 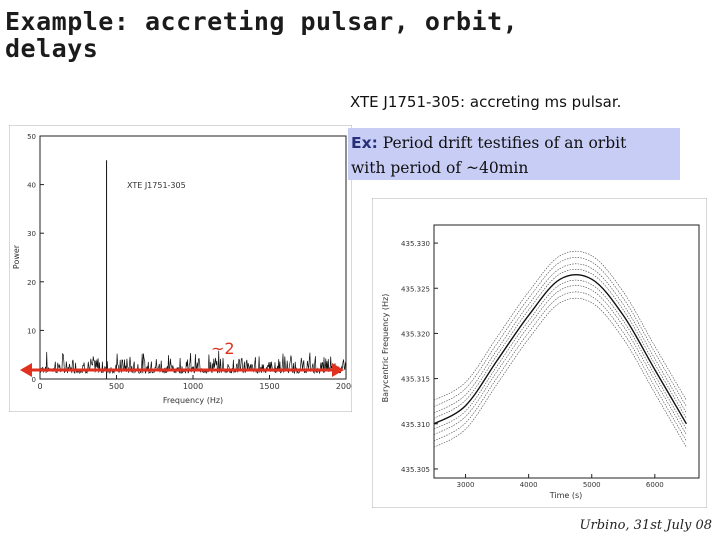 What do you see at coordinates (566, 495) in the screenshot?
I see `freq-x-axis-label: Time (s)` at bounding box center [566, 495].